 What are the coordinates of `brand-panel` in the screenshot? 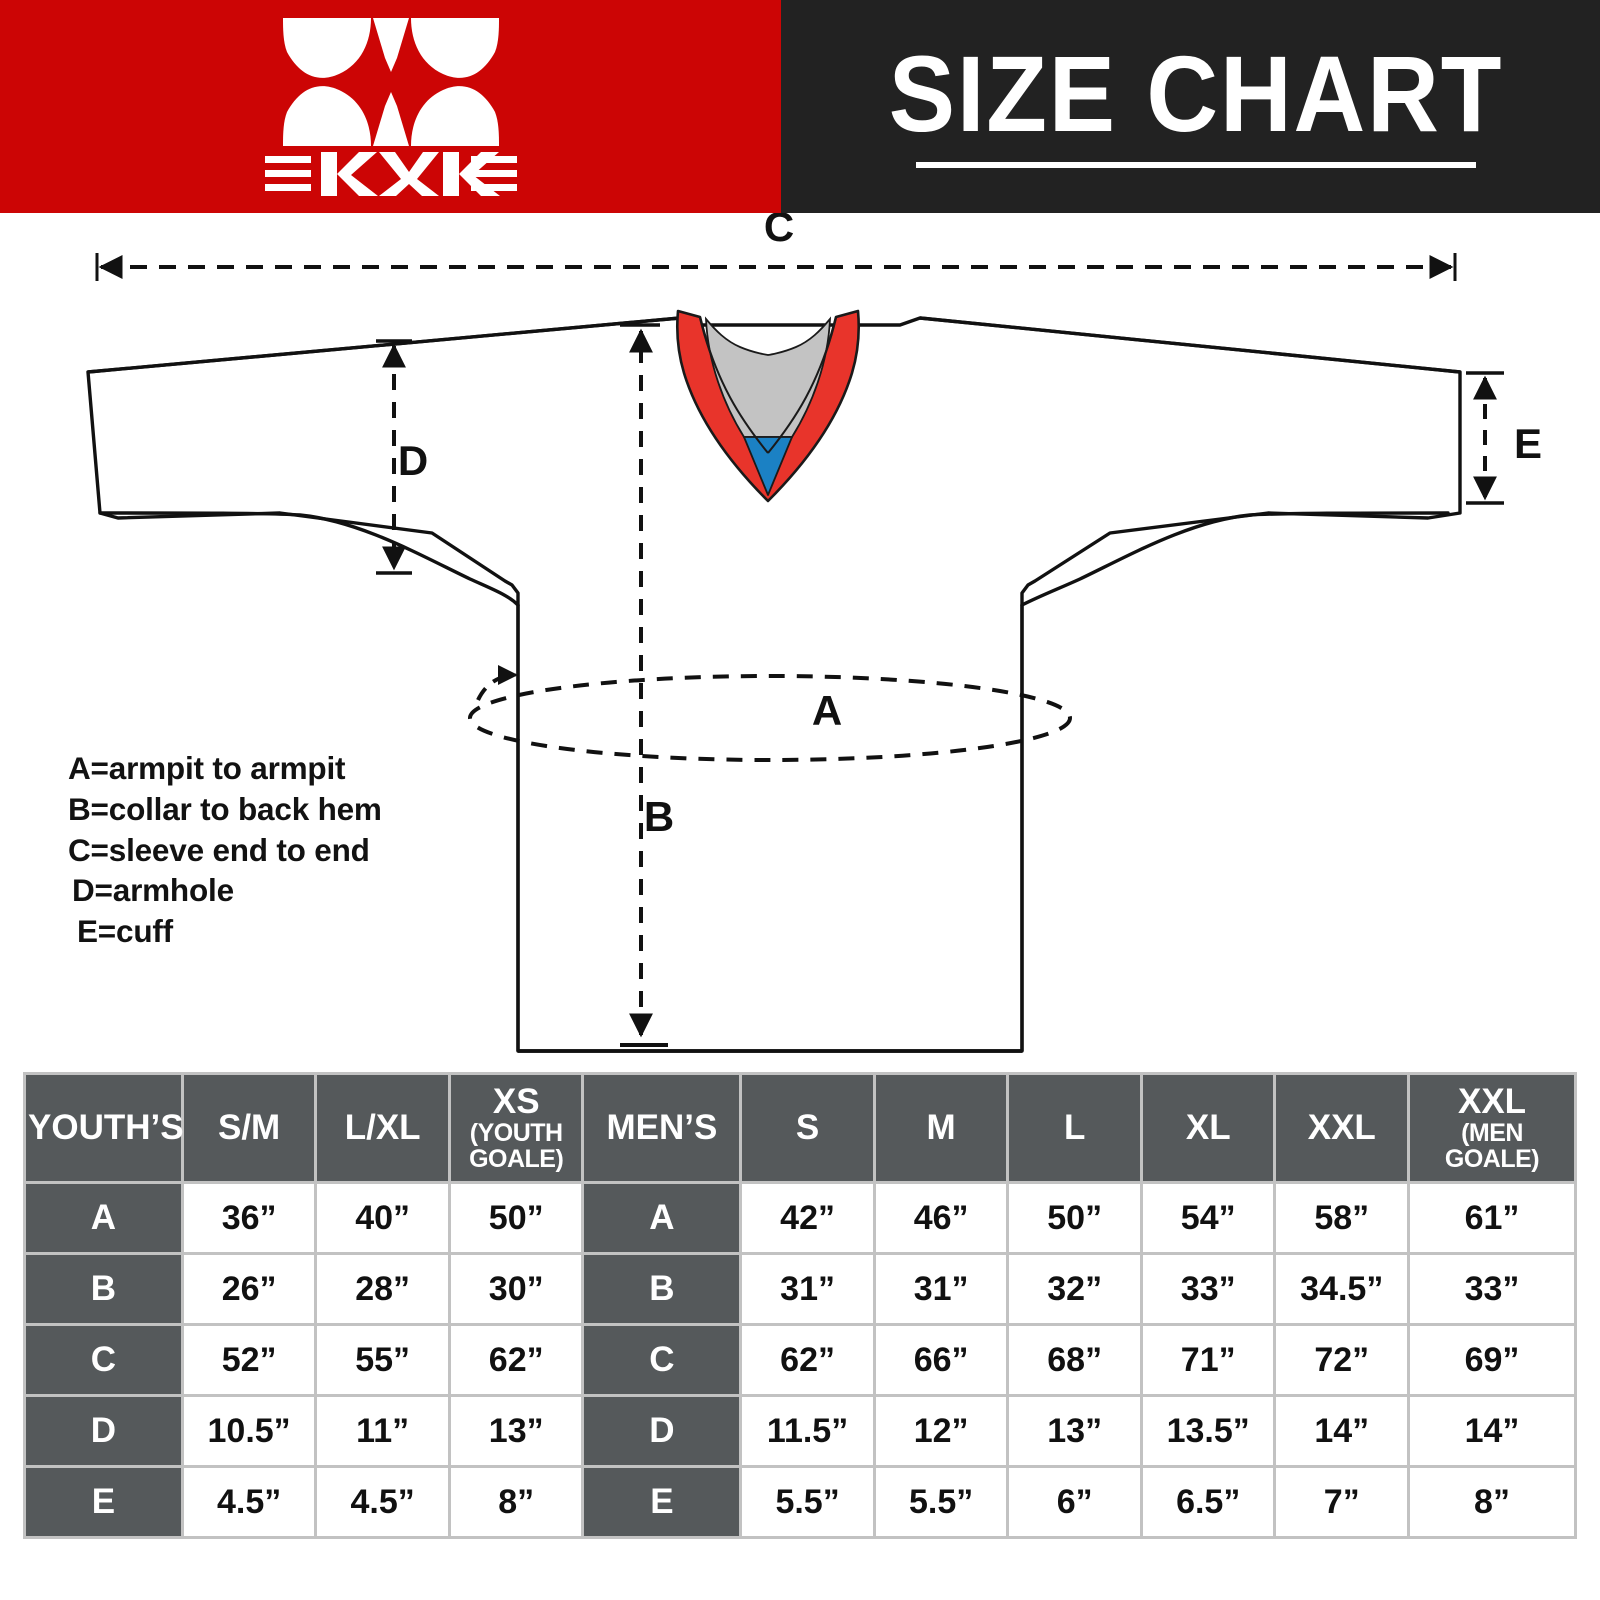 It's located at (390, 106).